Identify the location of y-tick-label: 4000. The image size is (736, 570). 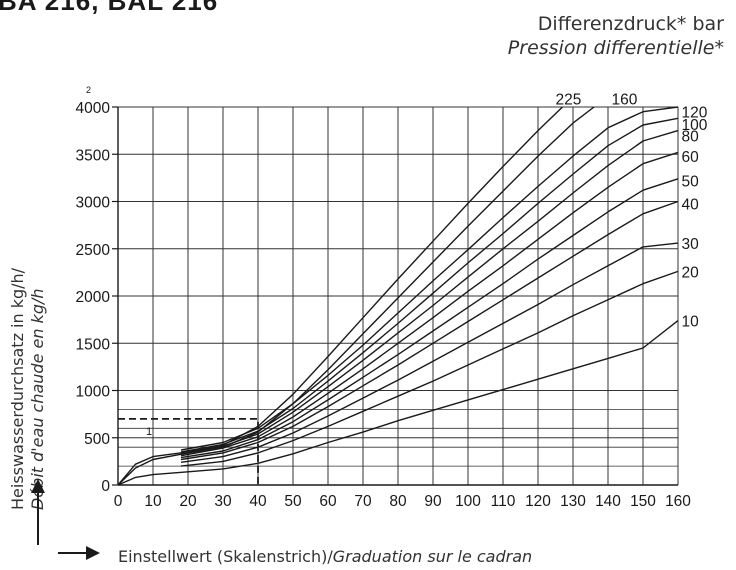
(93, 108).